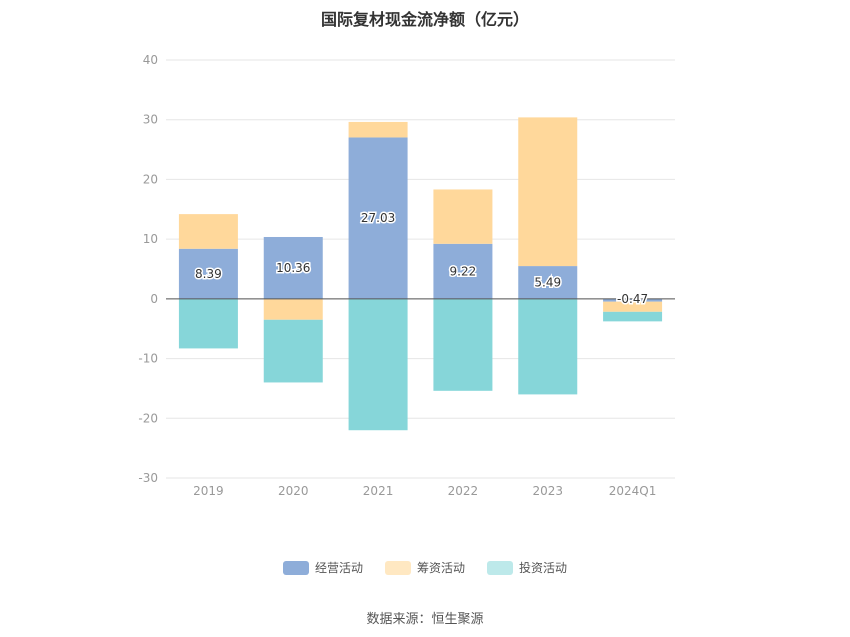 The height and width of the screenshot is (637, 850). I want to click on legend-label-financing: 筹资活动, so click(440, 568).